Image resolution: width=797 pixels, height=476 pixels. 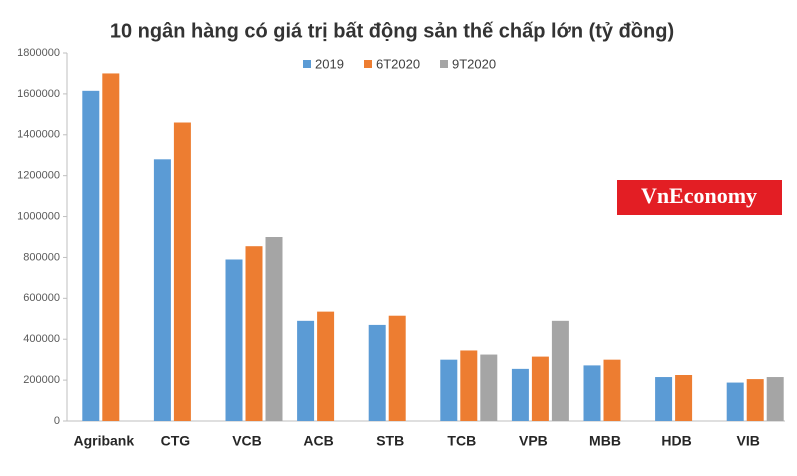 I want to click on y-tick-label: 0, so click(x=57, y=421).